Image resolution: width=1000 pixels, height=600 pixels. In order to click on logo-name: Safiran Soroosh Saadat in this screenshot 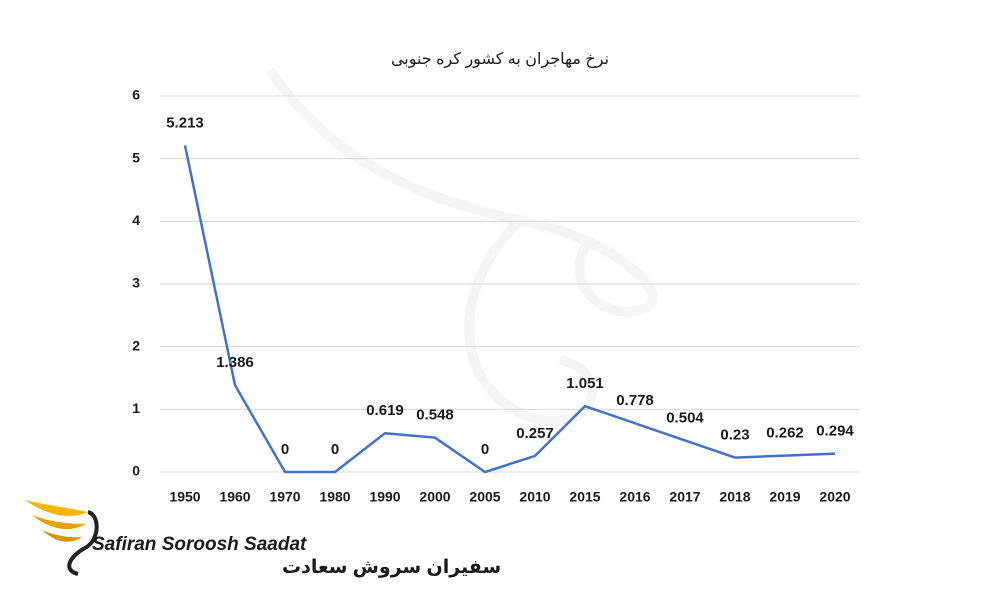, I will do `click(199, 544)`.